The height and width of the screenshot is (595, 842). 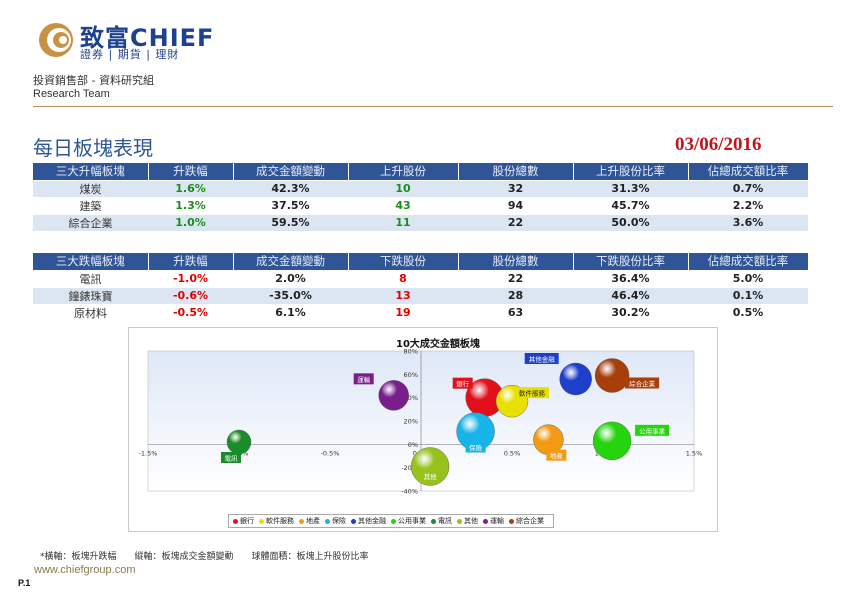 I want to click on chart-title: 10大成交金額板塊, so click(x=438, y=344).